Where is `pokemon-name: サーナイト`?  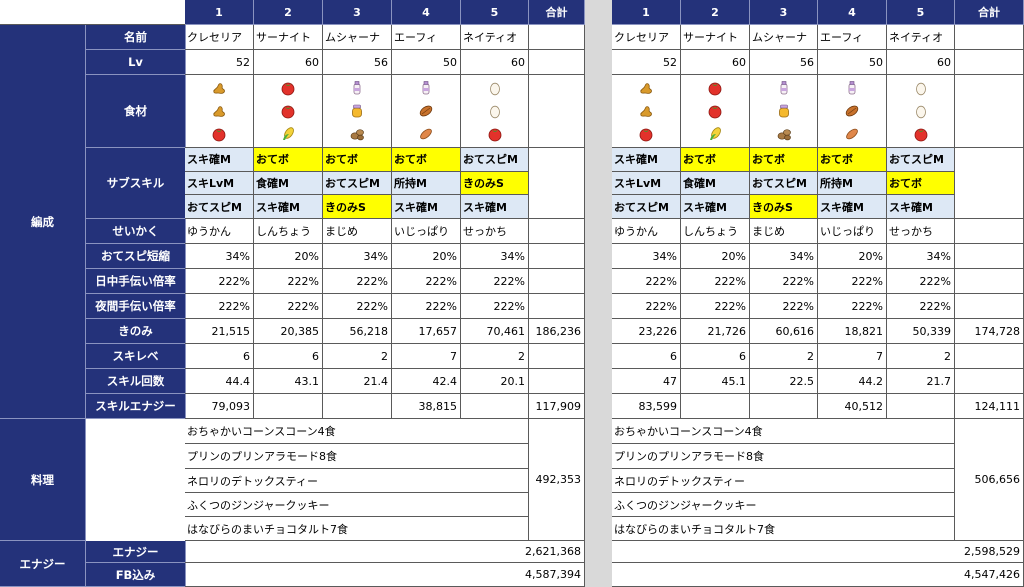
pokemon-name: サーナイト is located at coordinates (715, 37).